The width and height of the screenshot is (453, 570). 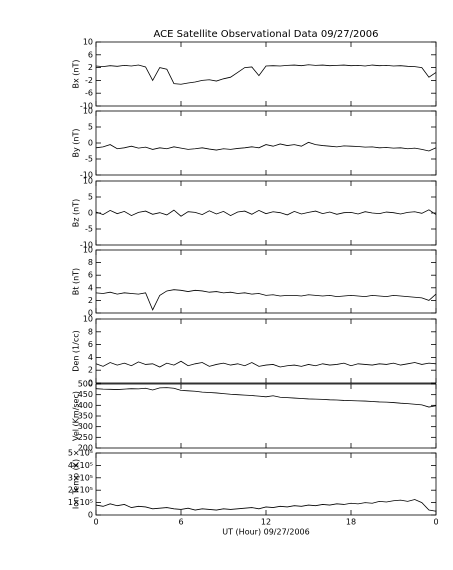 What do you see at coordinates (180, 522) in the screenshot?
I see `x-tick-label: 6` at bounding box center [180, 522].